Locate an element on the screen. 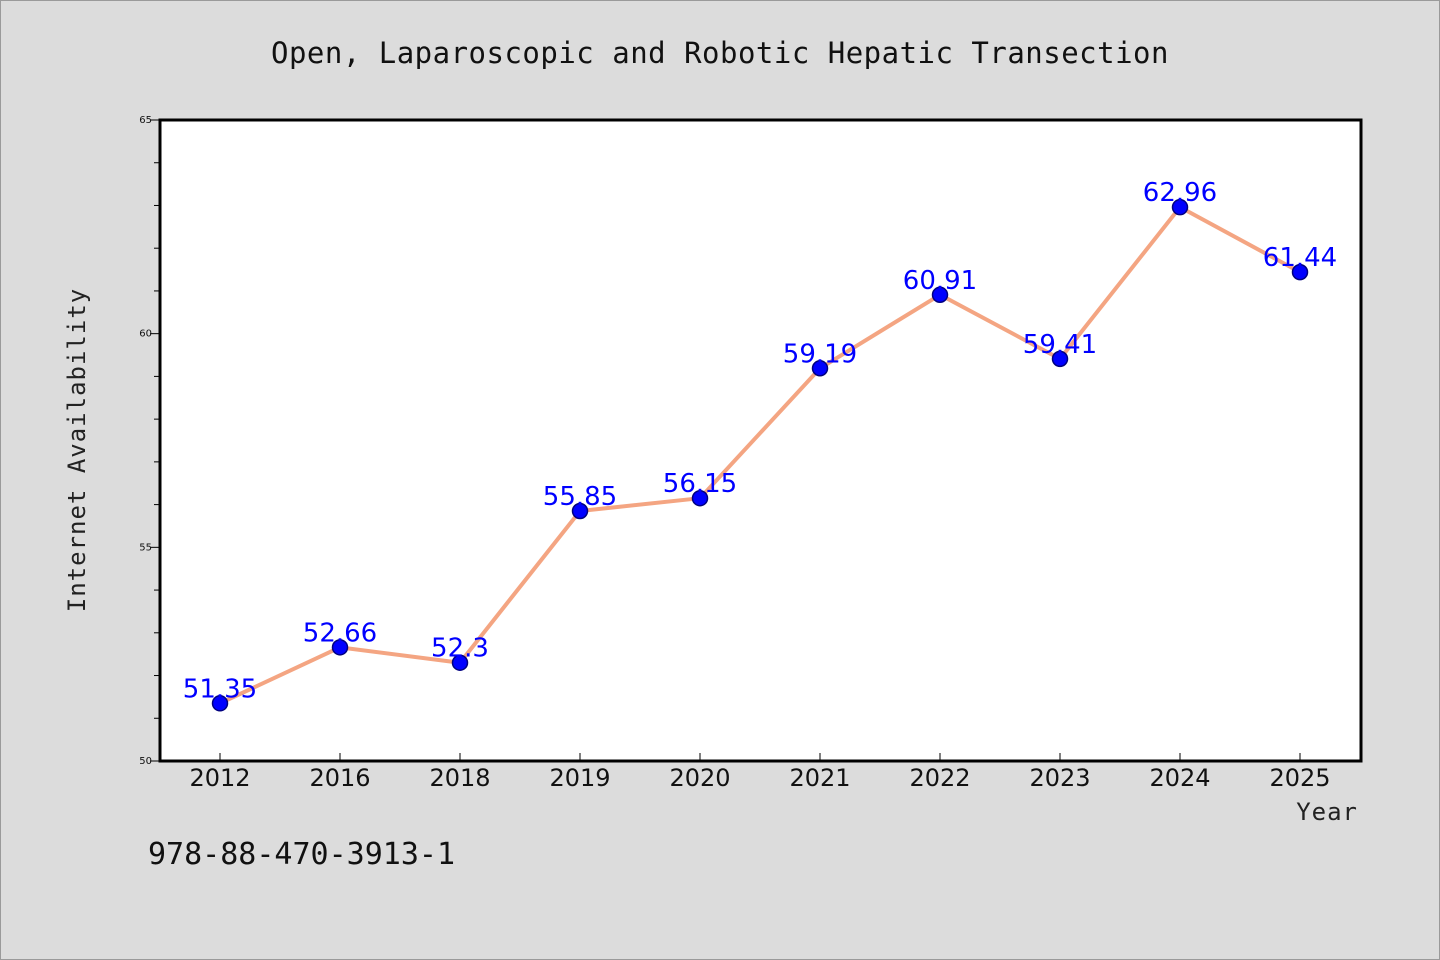 The width and height of the screenshot is (1440, 960). x-axis-label: Year is located at coordinates (1327, 812).